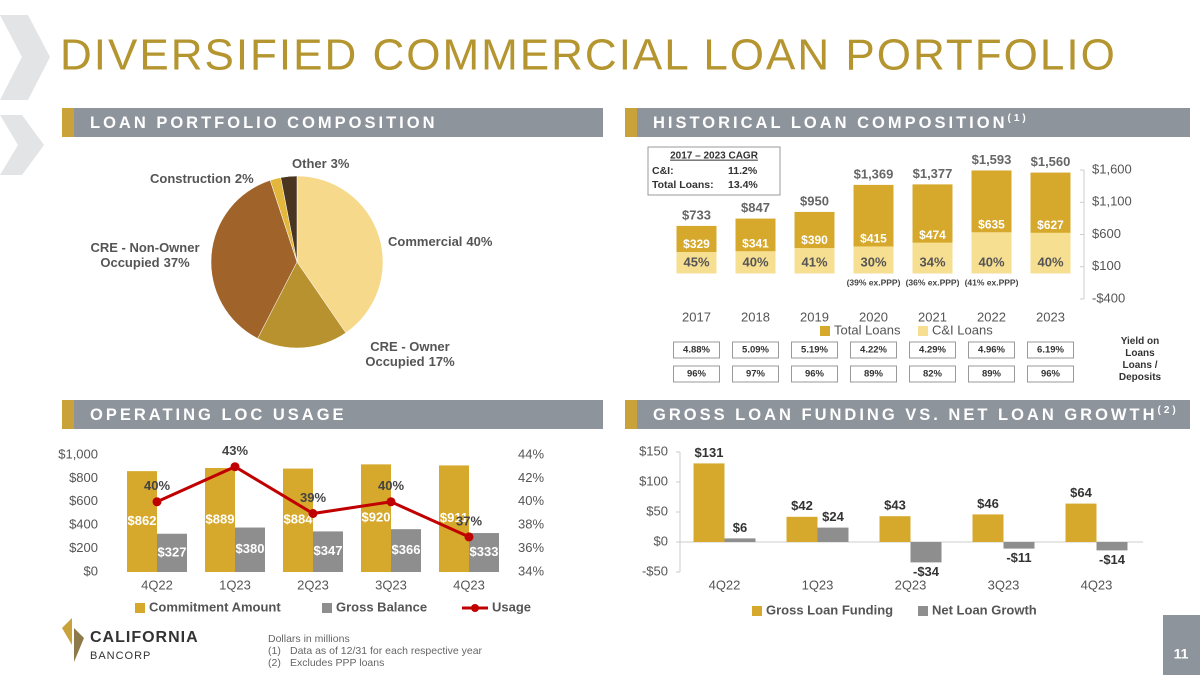 Image resolution: width=1200 pixels, height=675 pixels. I want to click on table-value: 6.19%, so click(1050, 350).